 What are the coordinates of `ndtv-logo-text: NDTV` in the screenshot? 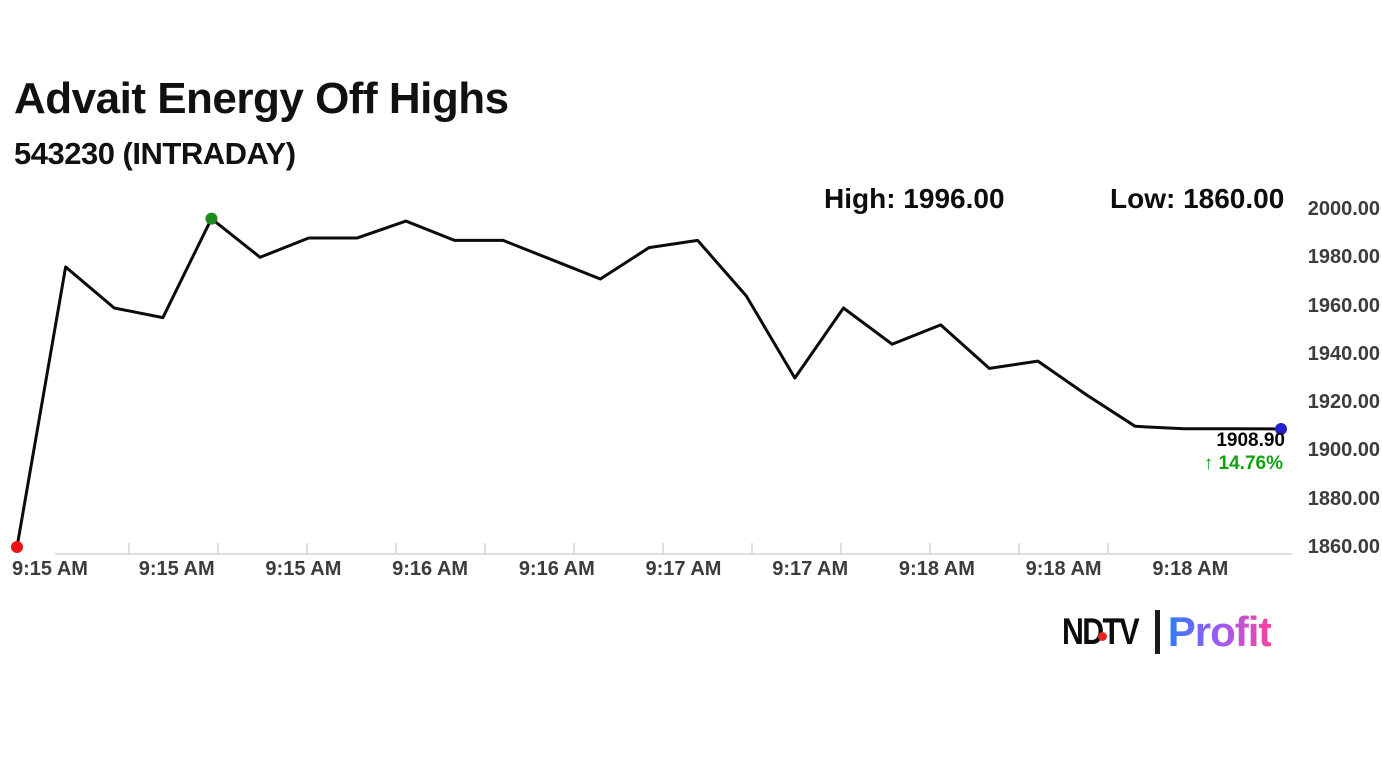 It's located at (1101, 632).